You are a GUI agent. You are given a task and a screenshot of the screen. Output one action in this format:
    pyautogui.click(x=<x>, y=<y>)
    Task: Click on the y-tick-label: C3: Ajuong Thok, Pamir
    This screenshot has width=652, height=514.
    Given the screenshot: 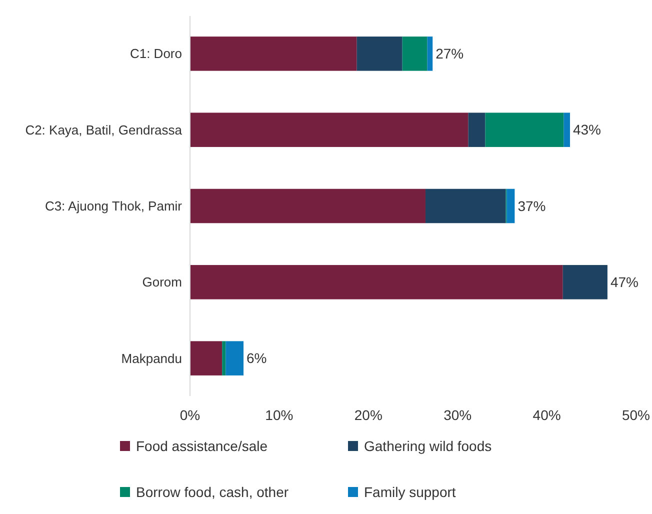 What is the action you would take?
    pyautogui.click(x=113, y=206)
    